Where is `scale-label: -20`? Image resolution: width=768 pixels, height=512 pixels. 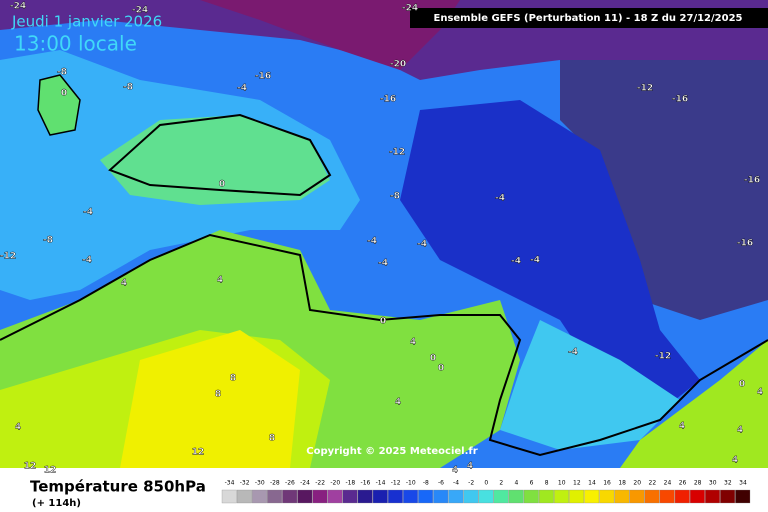 scale-label: -20 is located at coordinates (335, 483).